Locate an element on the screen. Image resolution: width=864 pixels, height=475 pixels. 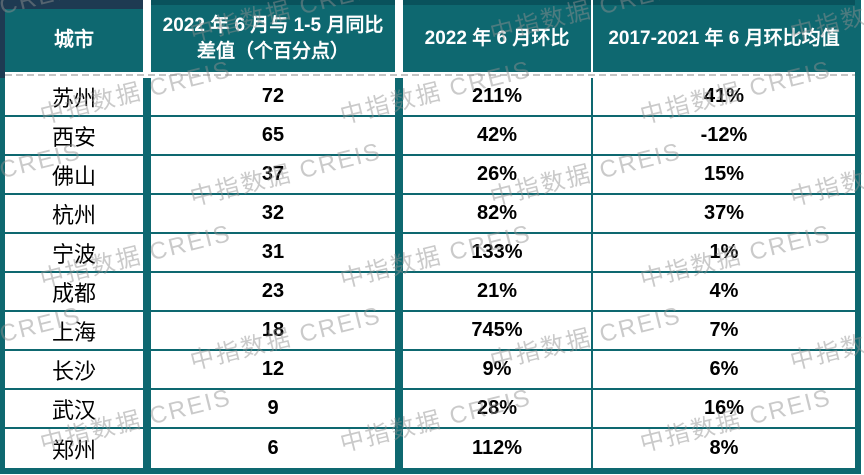
yoy-diff-cell: 32 is located at coordinates (273, 214).